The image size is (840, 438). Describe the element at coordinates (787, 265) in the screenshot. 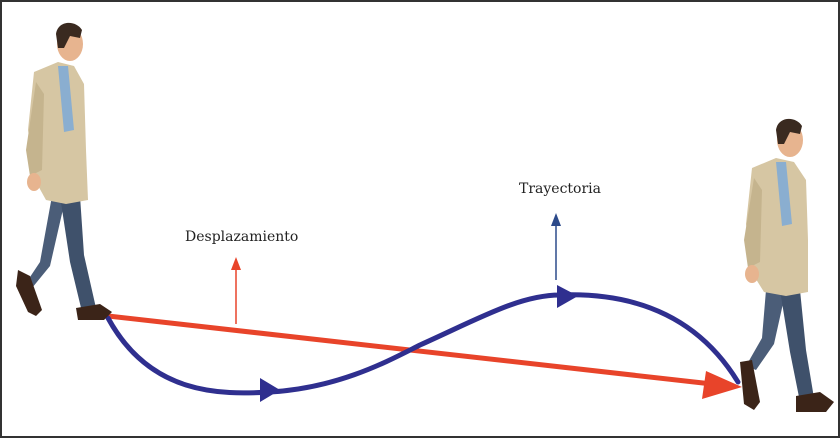

I see `walking-man-end` at that location.